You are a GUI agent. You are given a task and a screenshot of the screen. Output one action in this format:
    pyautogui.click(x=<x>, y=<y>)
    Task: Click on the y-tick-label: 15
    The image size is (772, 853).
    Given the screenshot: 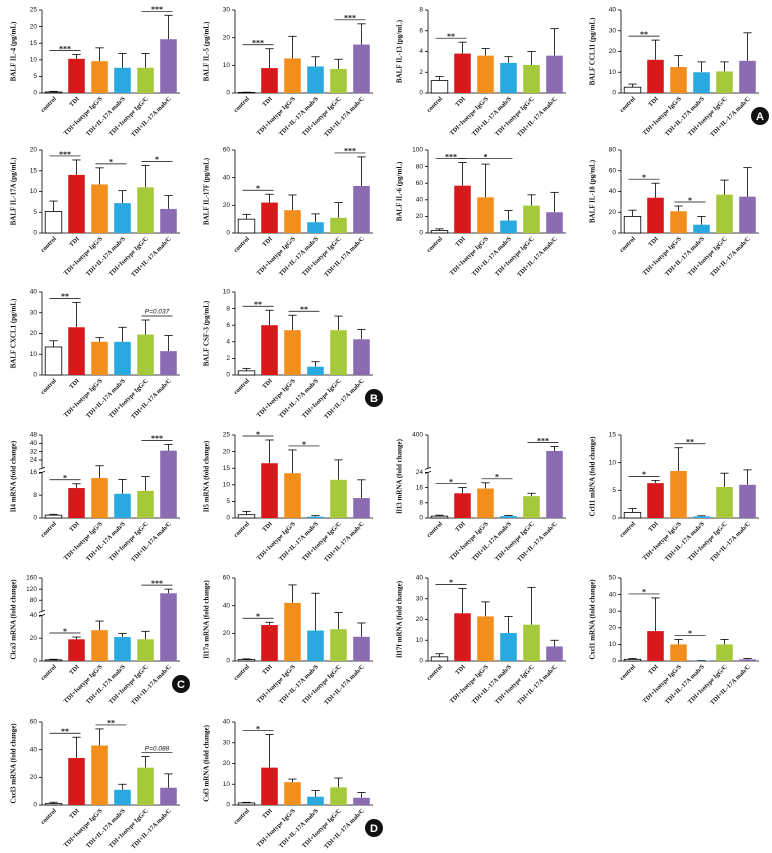 What is the action you would take?
    pyautogui.click(x=34, y=43)
    